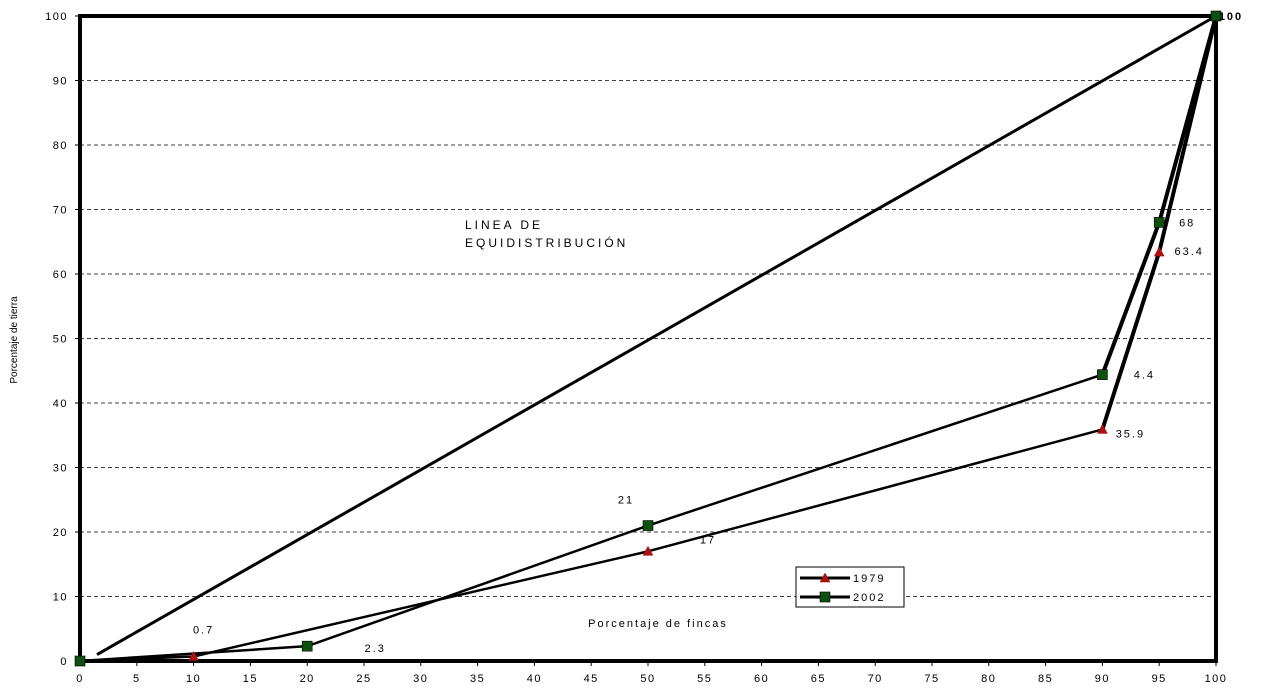  I want to click on data-label-2002-5: 100, so click(1231, 17).